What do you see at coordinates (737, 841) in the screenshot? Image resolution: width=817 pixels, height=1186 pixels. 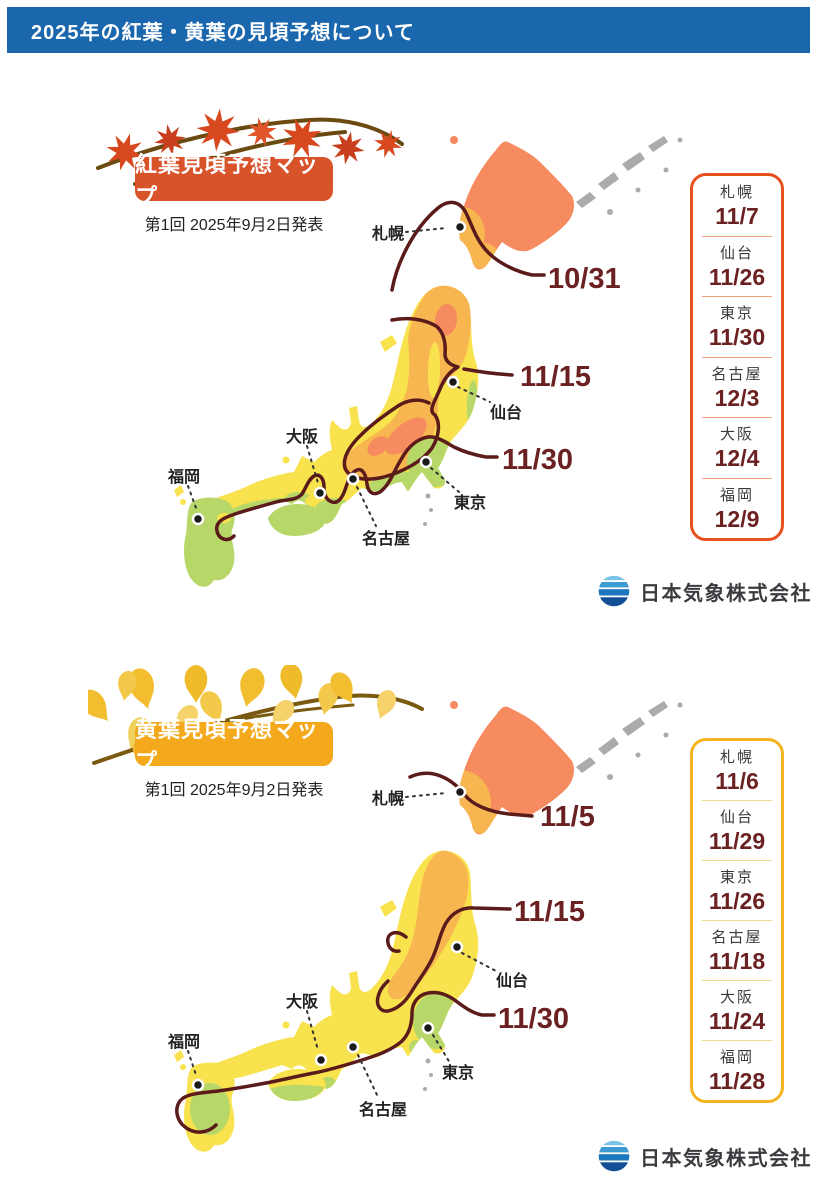 I see `table-date: 11/29` at bounding box center [737, 841].